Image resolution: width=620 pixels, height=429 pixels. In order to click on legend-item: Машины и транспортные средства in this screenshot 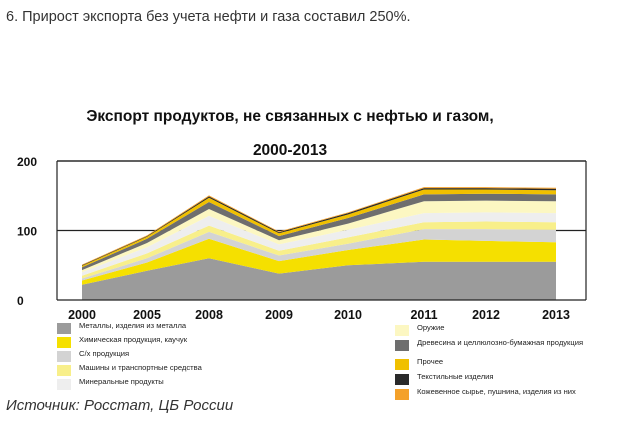, I will do `click(129, 370)`.